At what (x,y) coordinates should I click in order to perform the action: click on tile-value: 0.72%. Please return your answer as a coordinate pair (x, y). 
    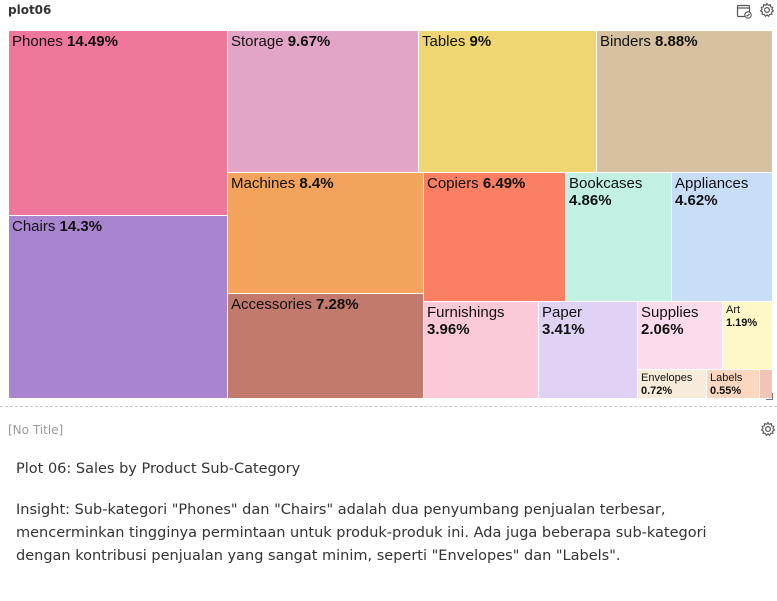
    Looking at the image, I should click on (657, 391).